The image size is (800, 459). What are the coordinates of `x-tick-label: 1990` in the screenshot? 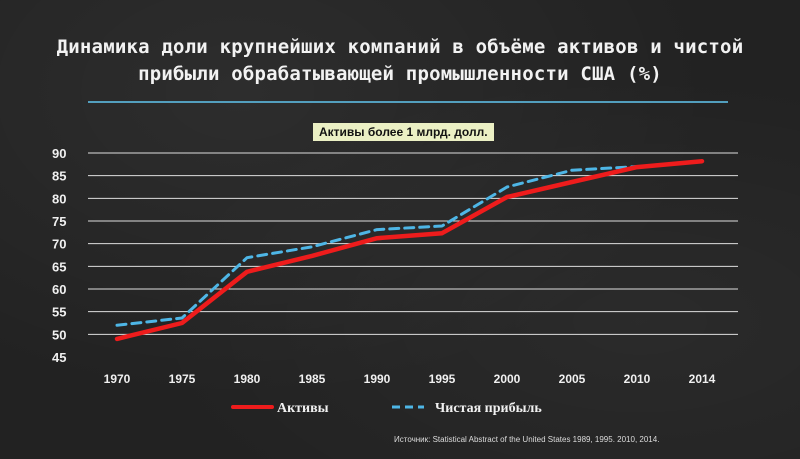 It's located at (377, 379).